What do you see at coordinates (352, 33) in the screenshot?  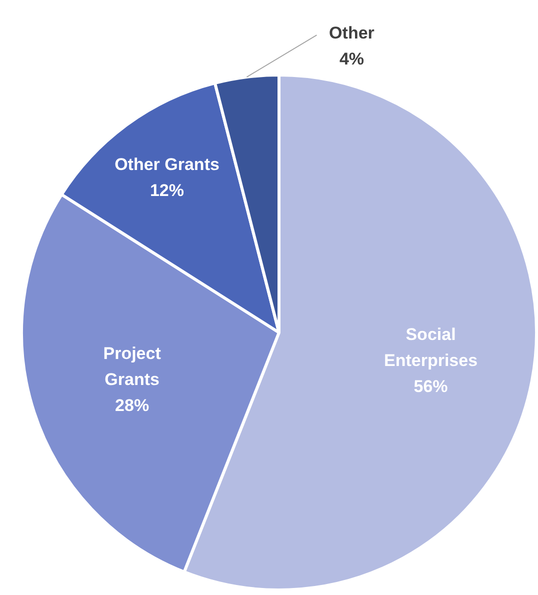 I see `slice-label: Other` at bounding box center [352, 33].